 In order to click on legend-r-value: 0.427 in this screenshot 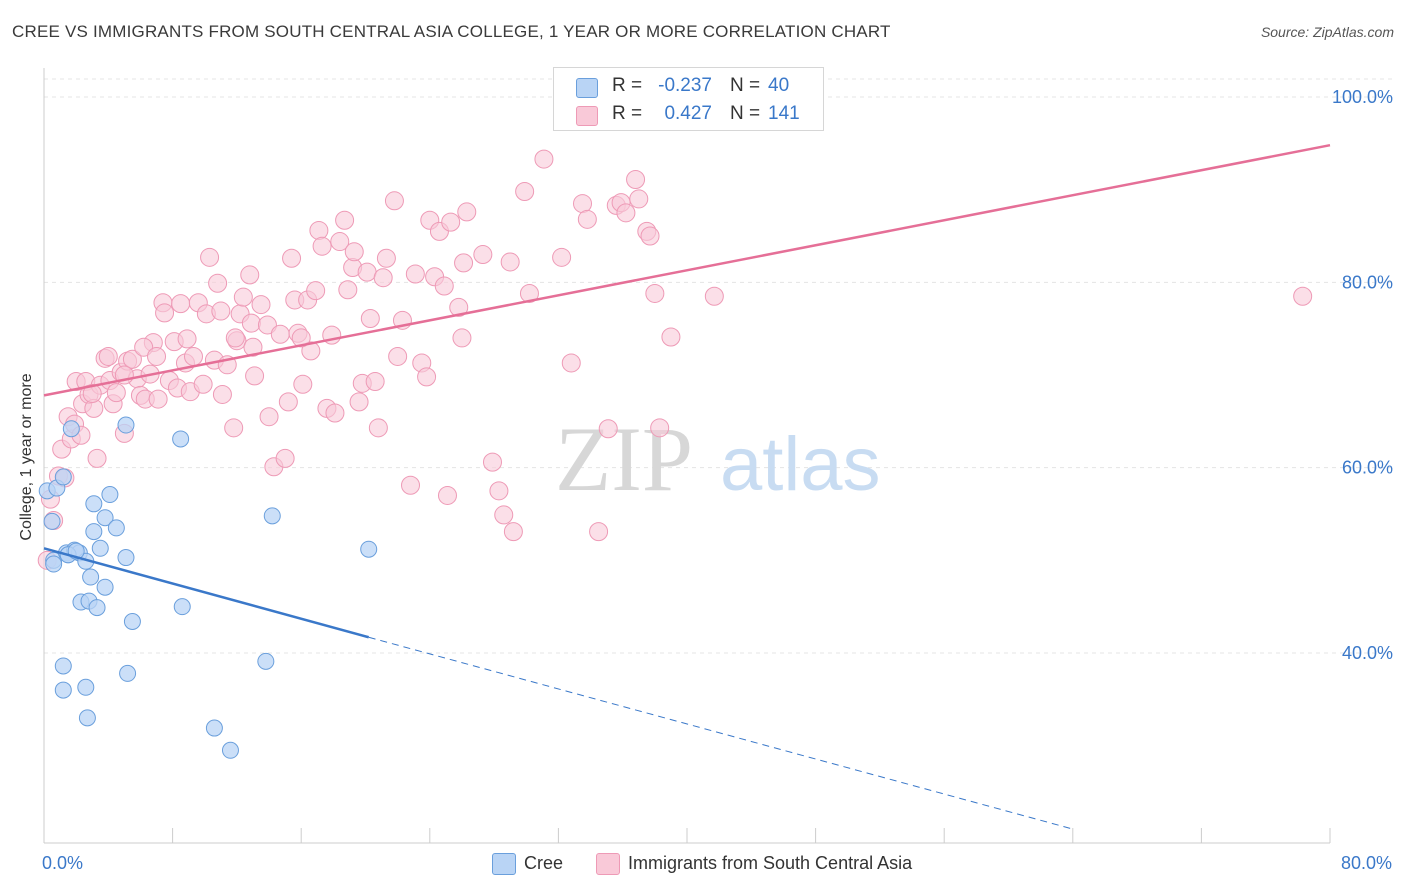, I will do `click(688, 113)`.